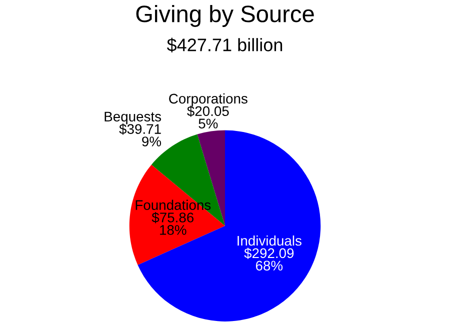  I want to click on chart-subtitle: $427.71 billion, so click(224, 45).